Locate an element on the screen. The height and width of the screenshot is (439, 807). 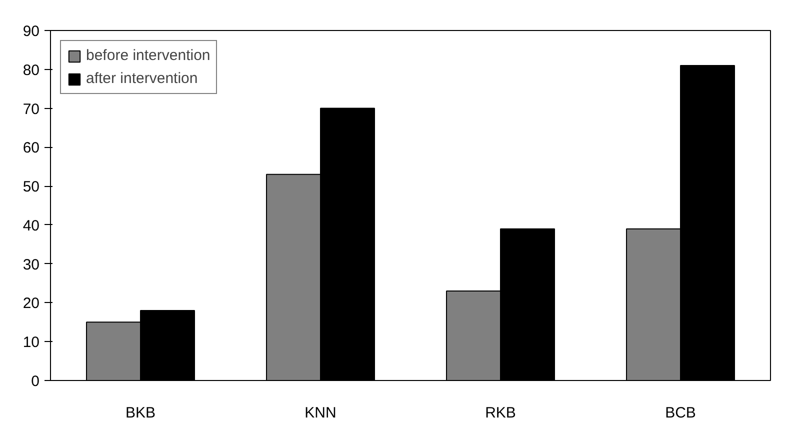
y-tick-label: 70 is located at coordinates (31, 109).